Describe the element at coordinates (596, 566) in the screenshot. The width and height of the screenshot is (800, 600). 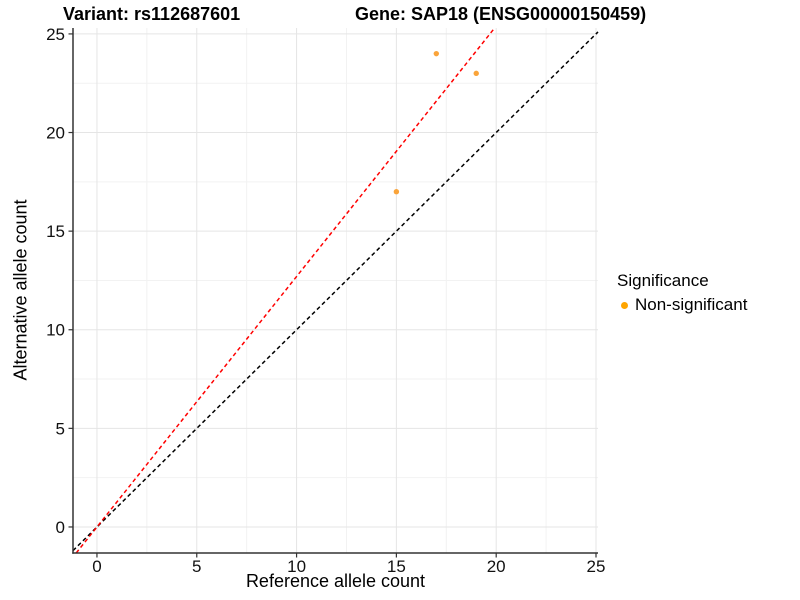
I see `x-tick-label: 25` at that location.